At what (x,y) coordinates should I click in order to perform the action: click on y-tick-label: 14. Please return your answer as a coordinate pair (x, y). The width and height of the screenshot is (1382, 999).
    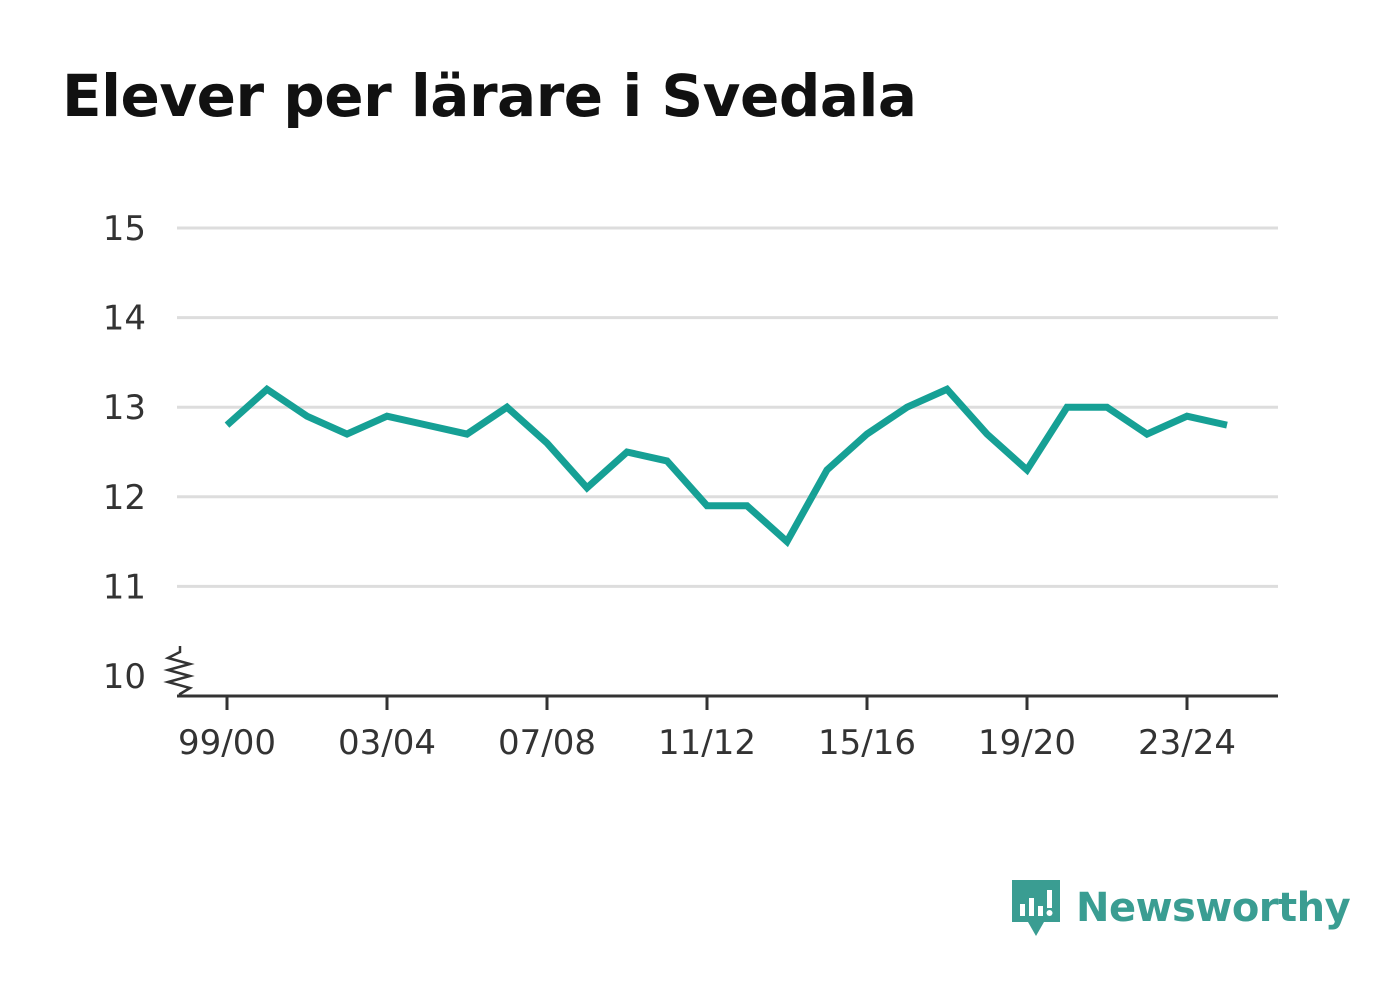
    Looking at the image, I should click on (124, 319).